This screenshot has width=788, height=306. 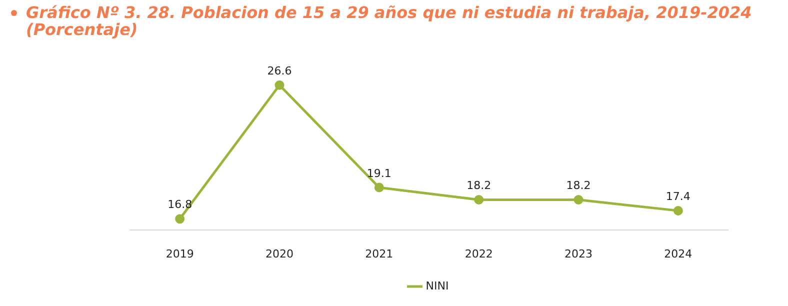 What do you see at coordinates (379, 253) in the screenshot?
I see `x-tick-label: 2021` at bounding box center [379, 253].